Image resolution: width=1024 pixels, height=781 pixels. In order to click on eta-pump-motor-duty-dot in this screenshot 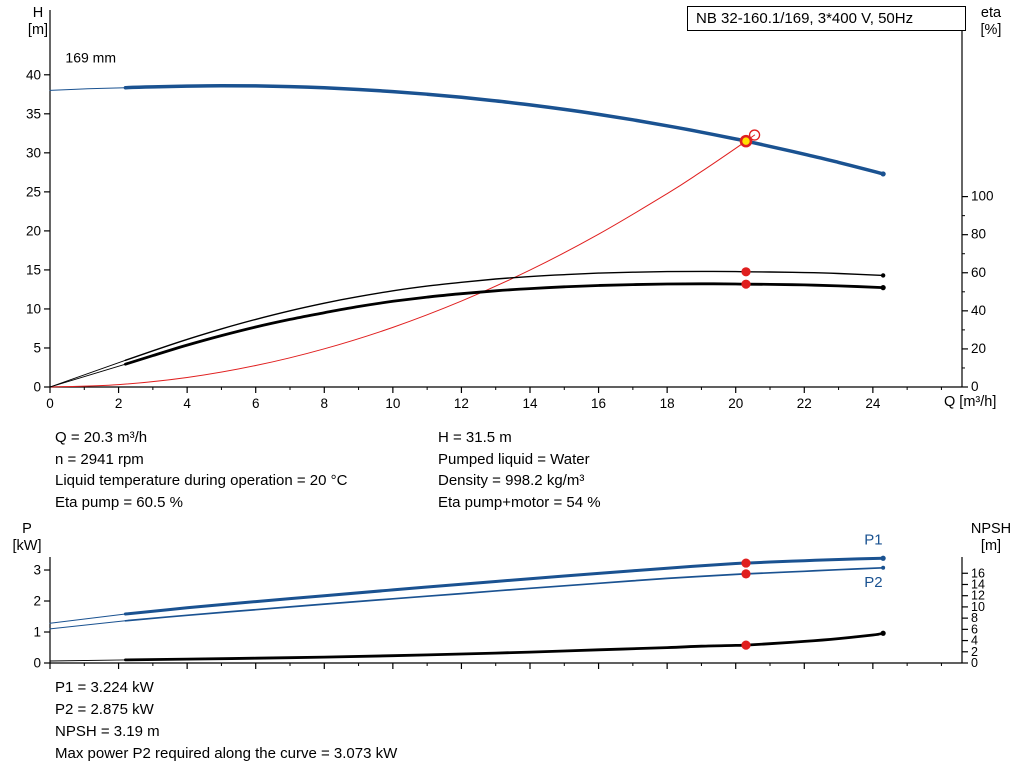, I will do `click(746, 284)`.